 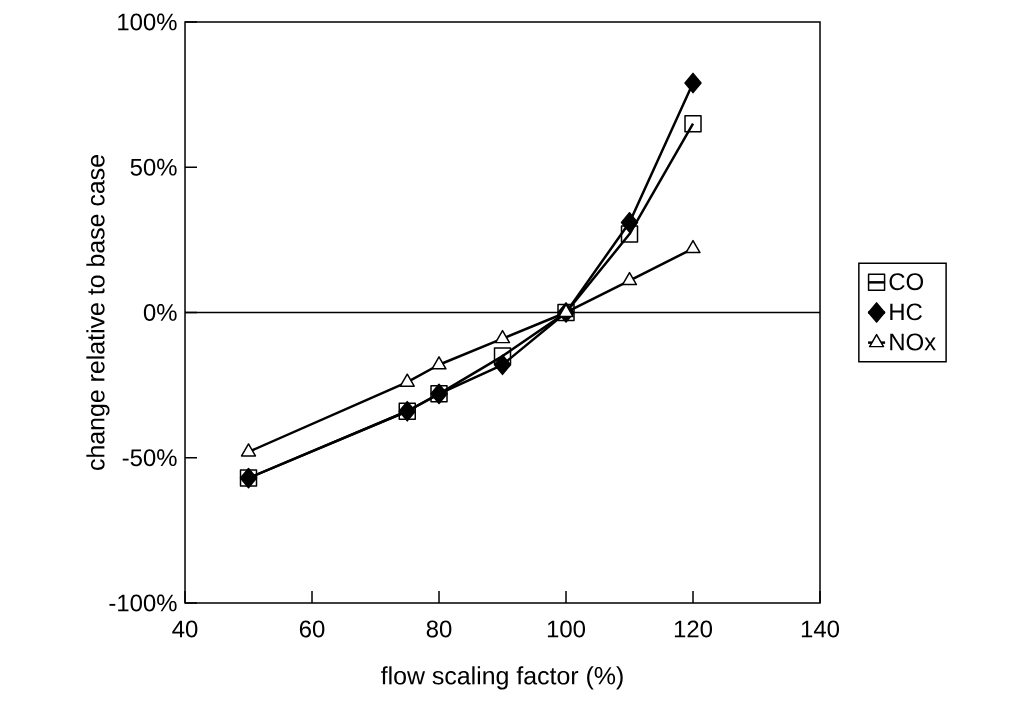 I want to click on y-tick-label: -100%, so click(x=143, y=603).